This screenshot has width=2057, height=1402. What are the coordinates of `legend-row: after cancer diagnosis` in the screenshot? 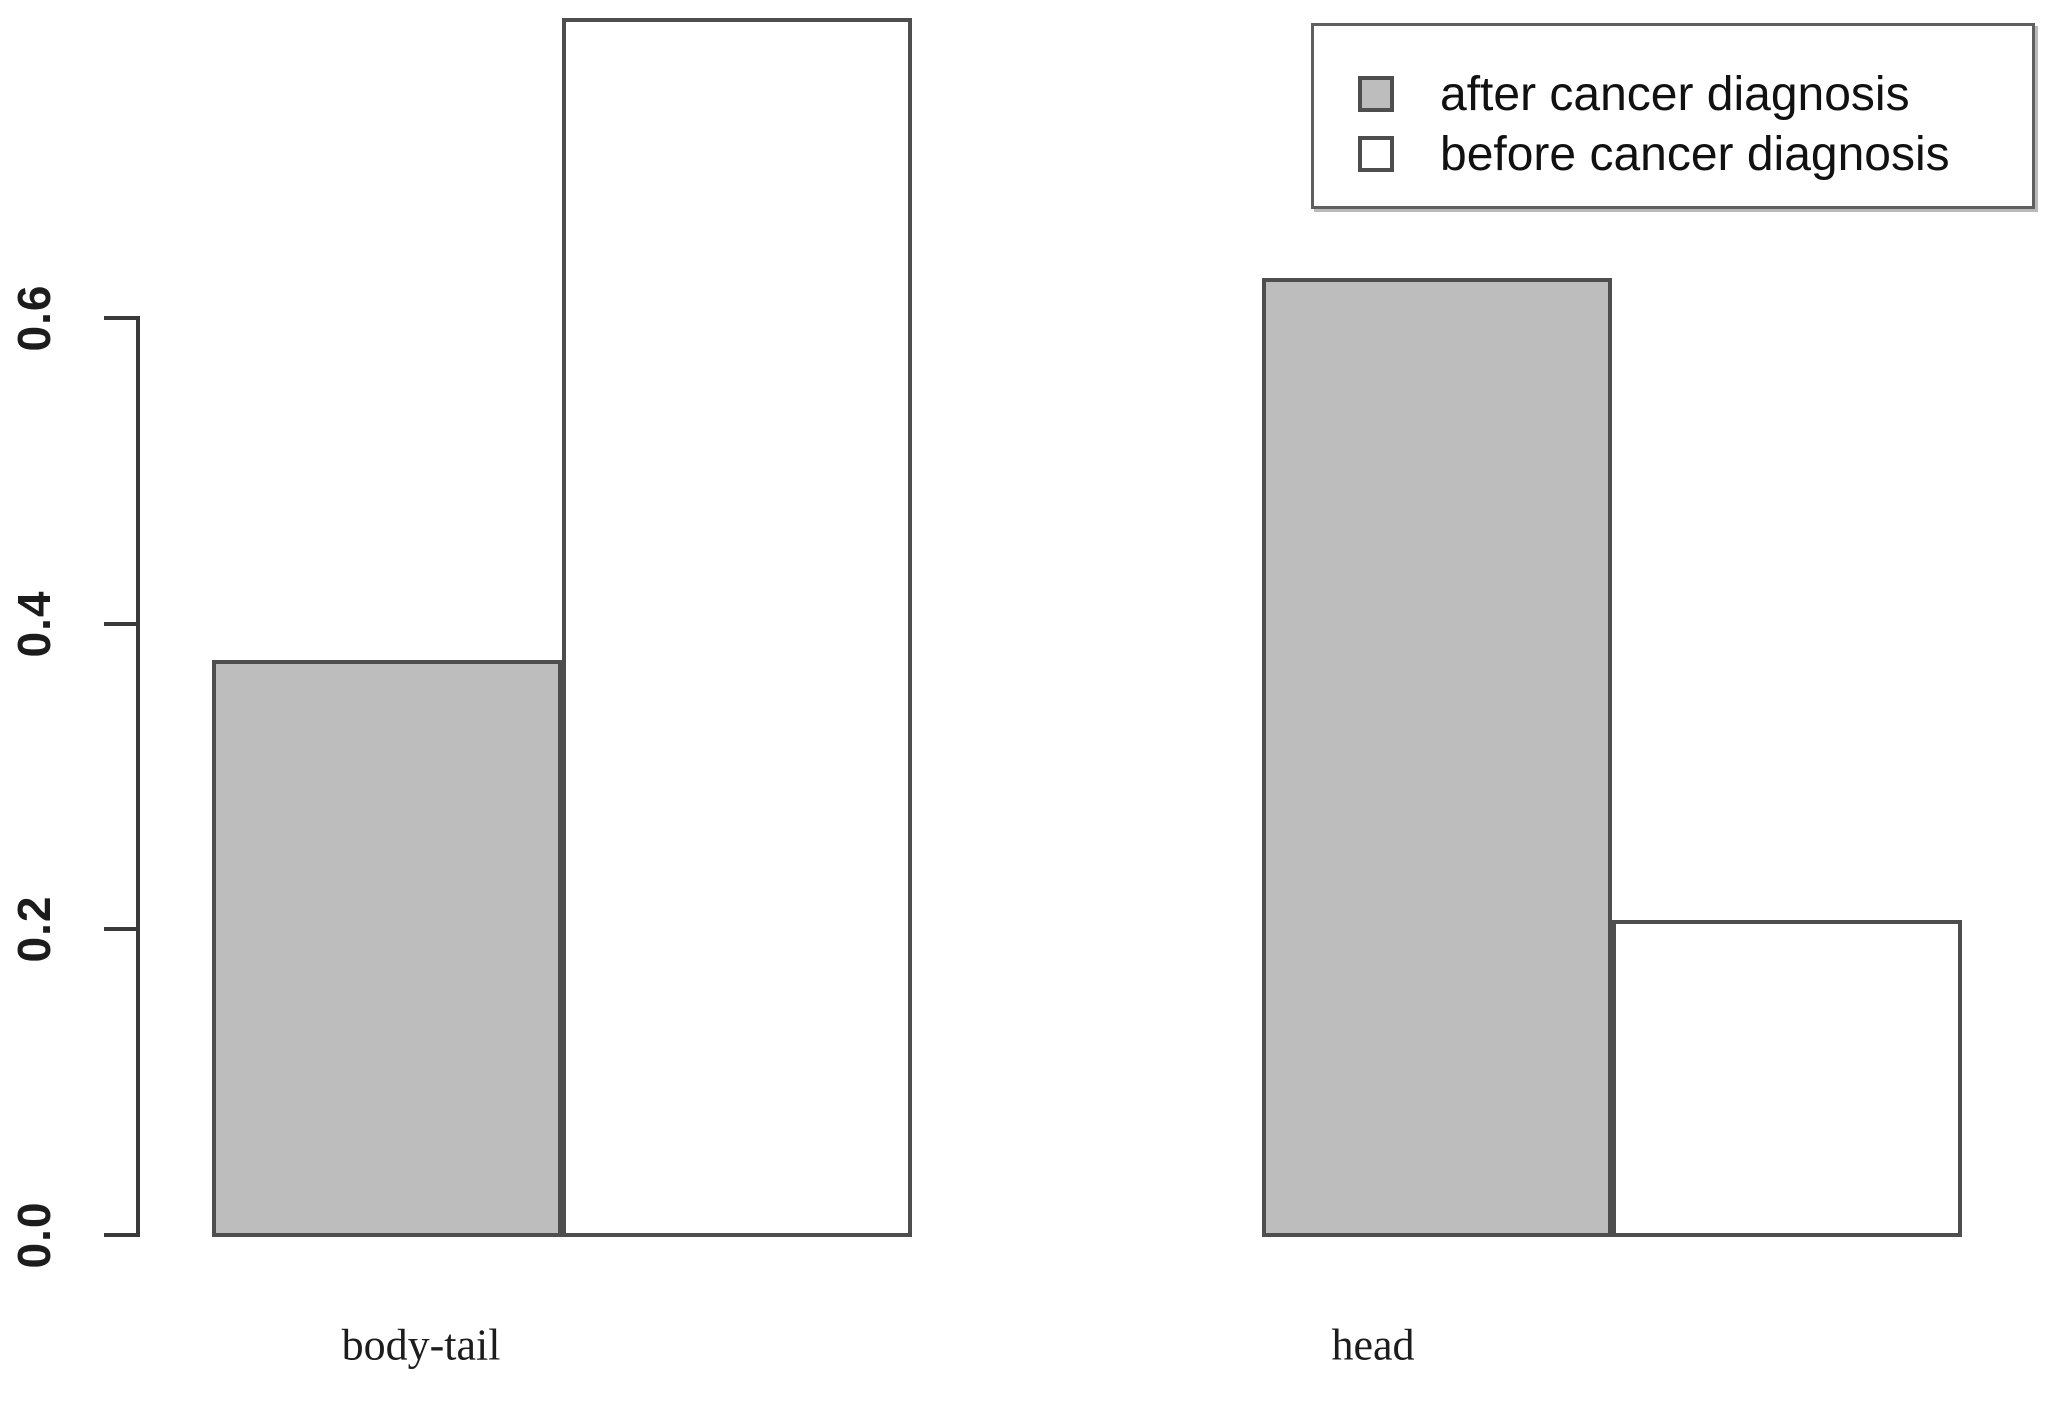 It's located at (1695, 94).